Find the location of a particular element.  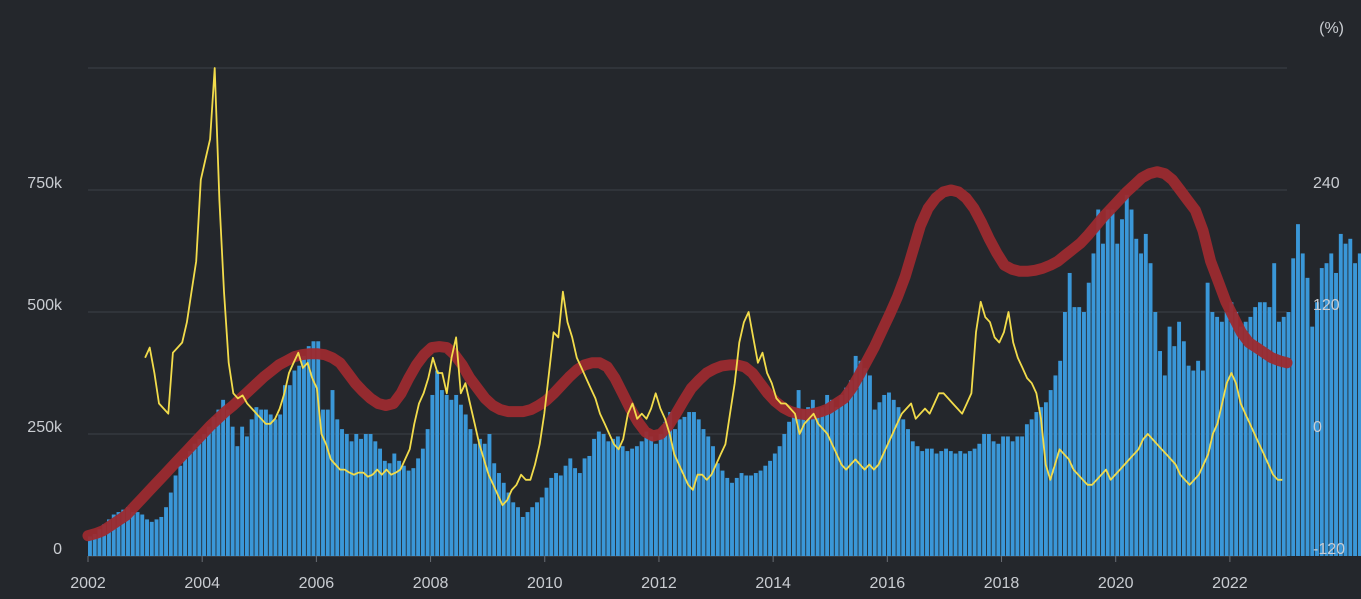

x-tick-label: 2018 is located at coordinates (1002, 583).